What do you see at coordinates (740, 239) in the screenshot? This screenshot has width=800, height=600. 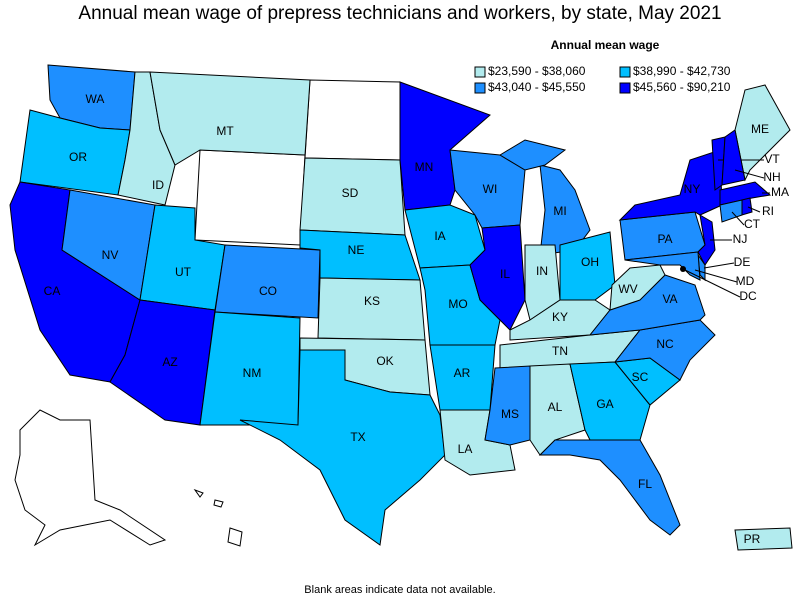 I see `state-label: NJ` at bounding box center [740, 239].